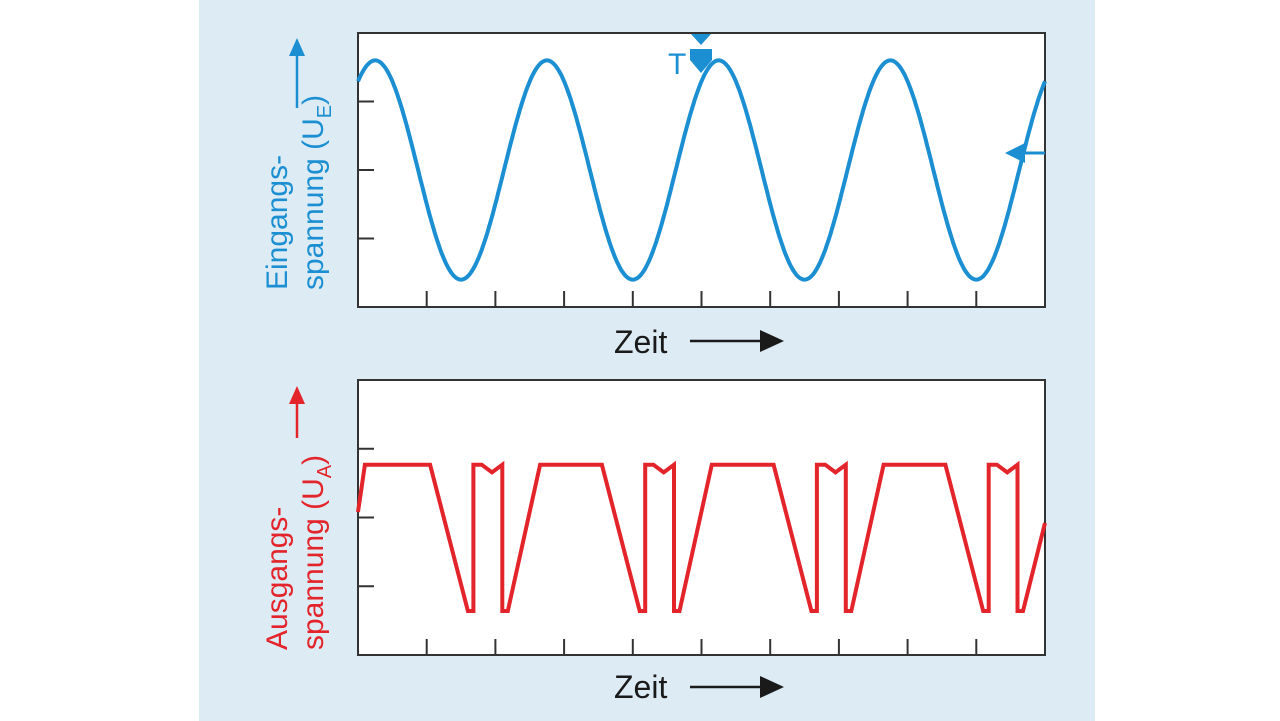 Image resolution: width=1280 pixels, height=721 pixels. I want to click on input-ticks, so click(668, 203).